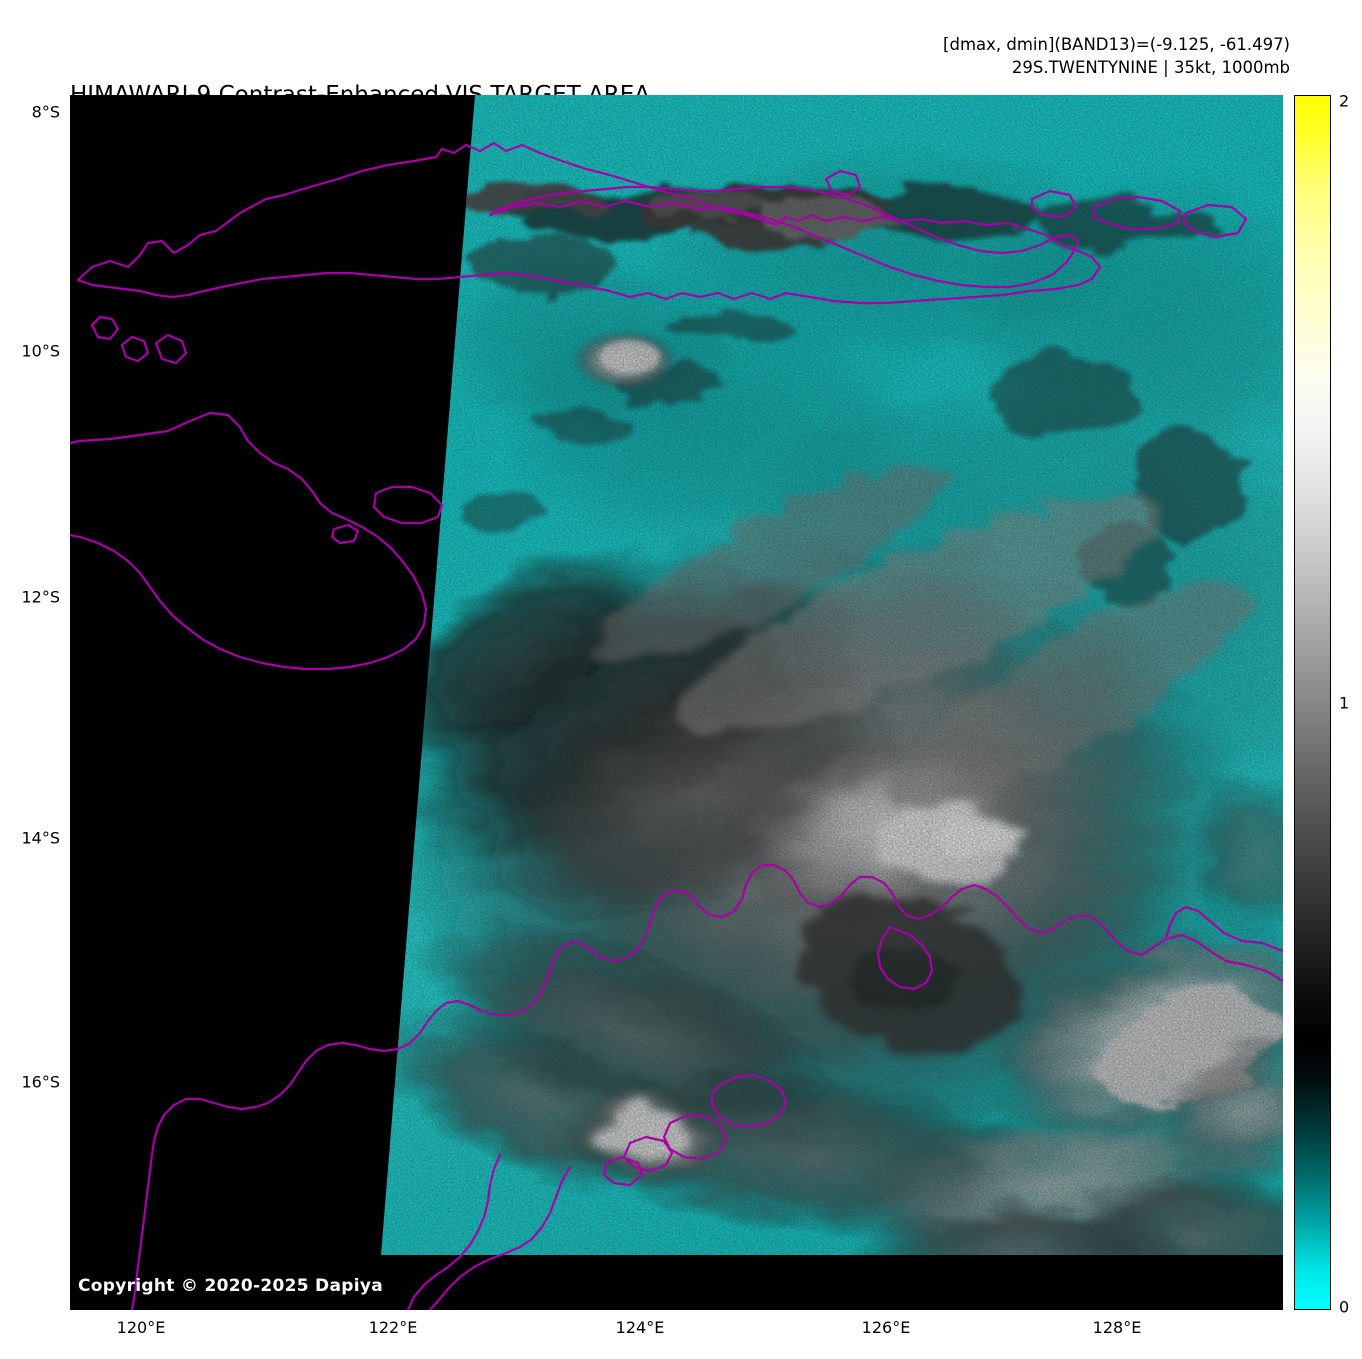 The height and width of the screenshot is (1359, 1362). I want to click on coastline-island-group-a, so click(749, 1101).